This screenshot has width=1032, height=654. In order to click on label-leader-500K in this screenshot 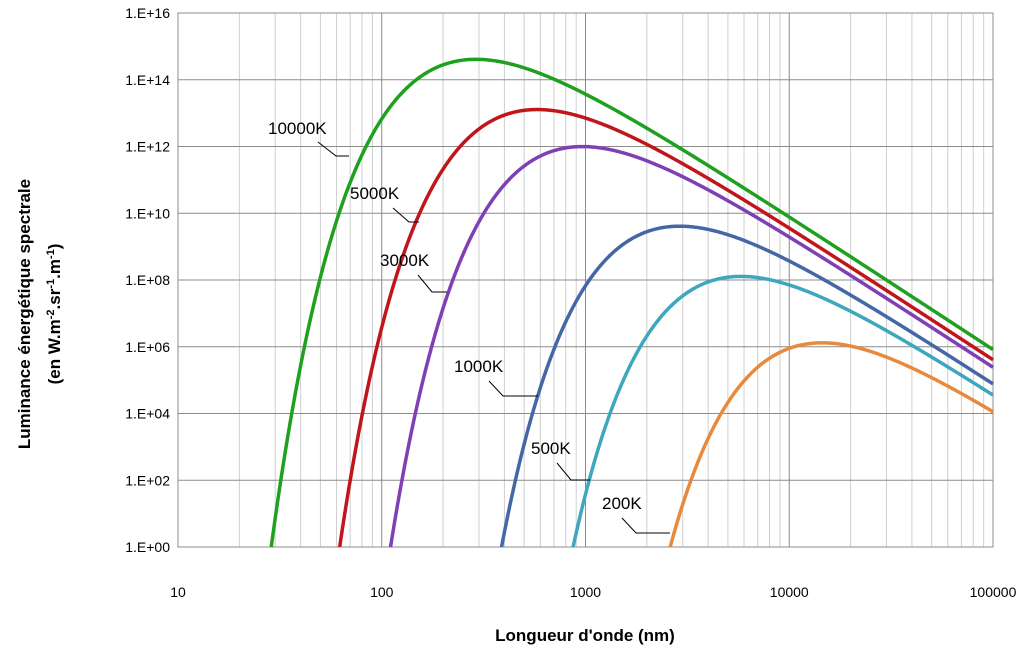, I will do `click(573, 471)`.